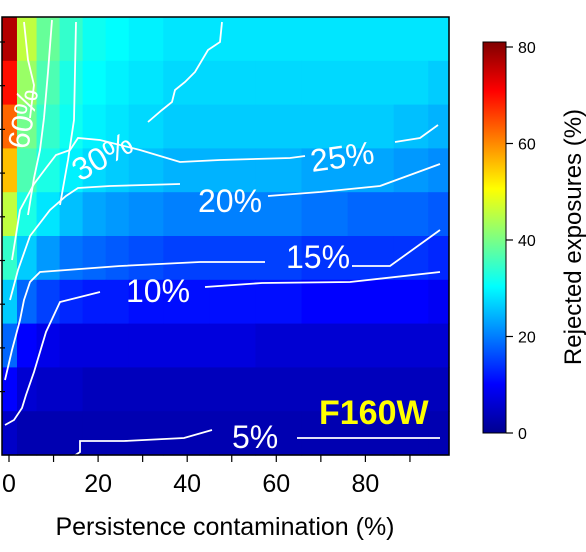  Describe the element at coordinates (396, 248) in the screenshot. I see `contour-line-15b` at that location.